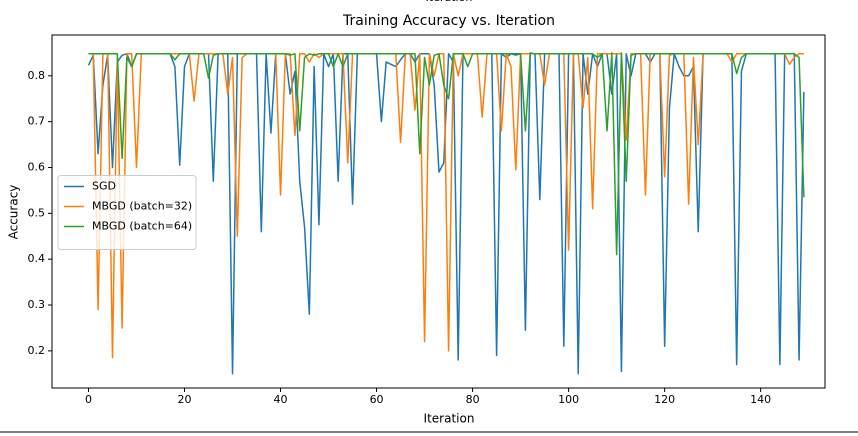 Image resolution: width=858 pixels, height=436 pixels. What do you see at coordinates (377, 399) in the screenshot?
I see `x-tick-label: 60` at bounding box center [377, 399].